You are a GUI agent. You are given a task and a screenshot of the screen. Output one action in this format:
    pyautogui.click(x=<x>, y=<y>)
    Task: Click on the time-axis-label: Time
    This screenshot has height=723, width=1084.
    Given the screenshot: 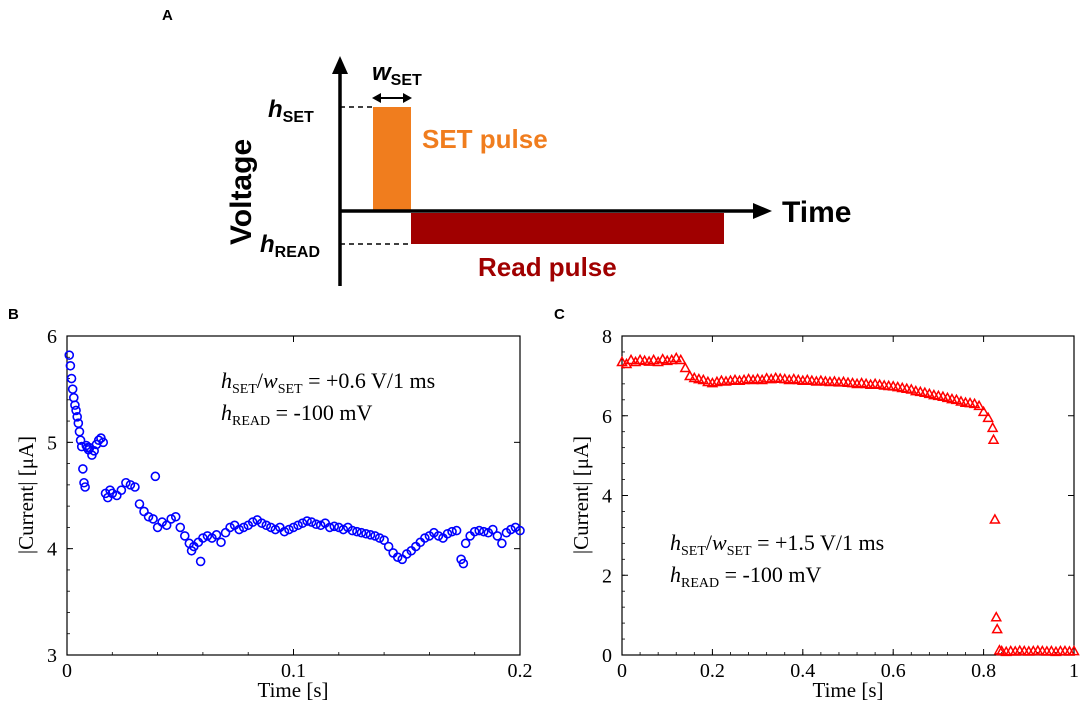 What is the action you would take?
    pyautogui.click(x=816, y=212)
    